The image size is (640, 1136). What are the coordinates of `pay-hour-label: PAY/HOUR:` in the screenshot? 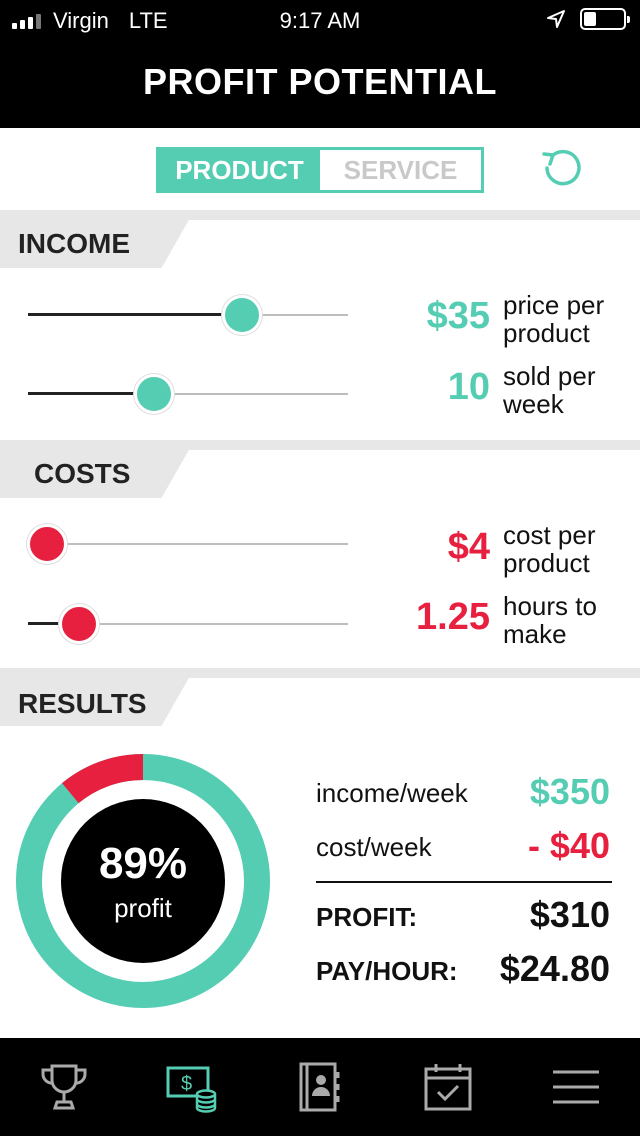 It's located at (387, 971).